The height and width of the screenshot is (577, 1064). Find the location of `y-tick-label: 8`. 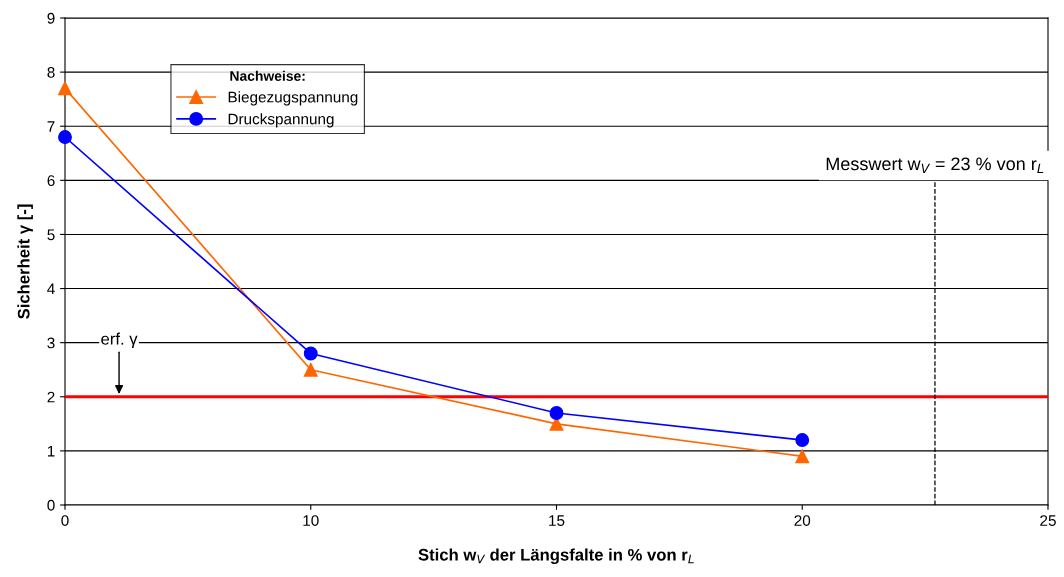

y-tick-label: 8 is located at coordinates (51, 72).